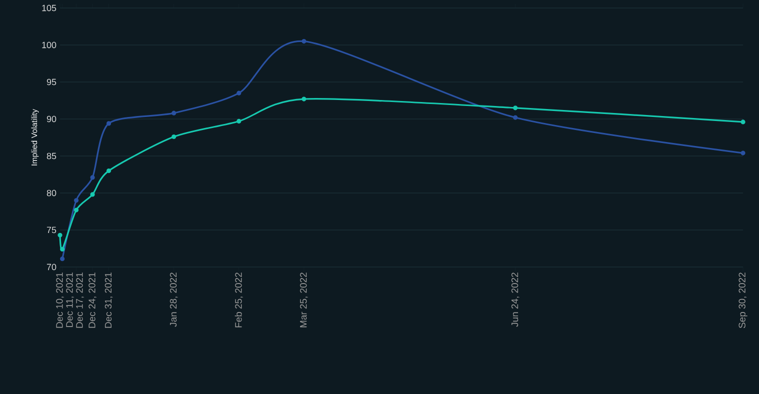  Describe the element at coordinates (92, 300) in the screenshot. I see `x-tick-label: Dec 24, 2021` at that location.